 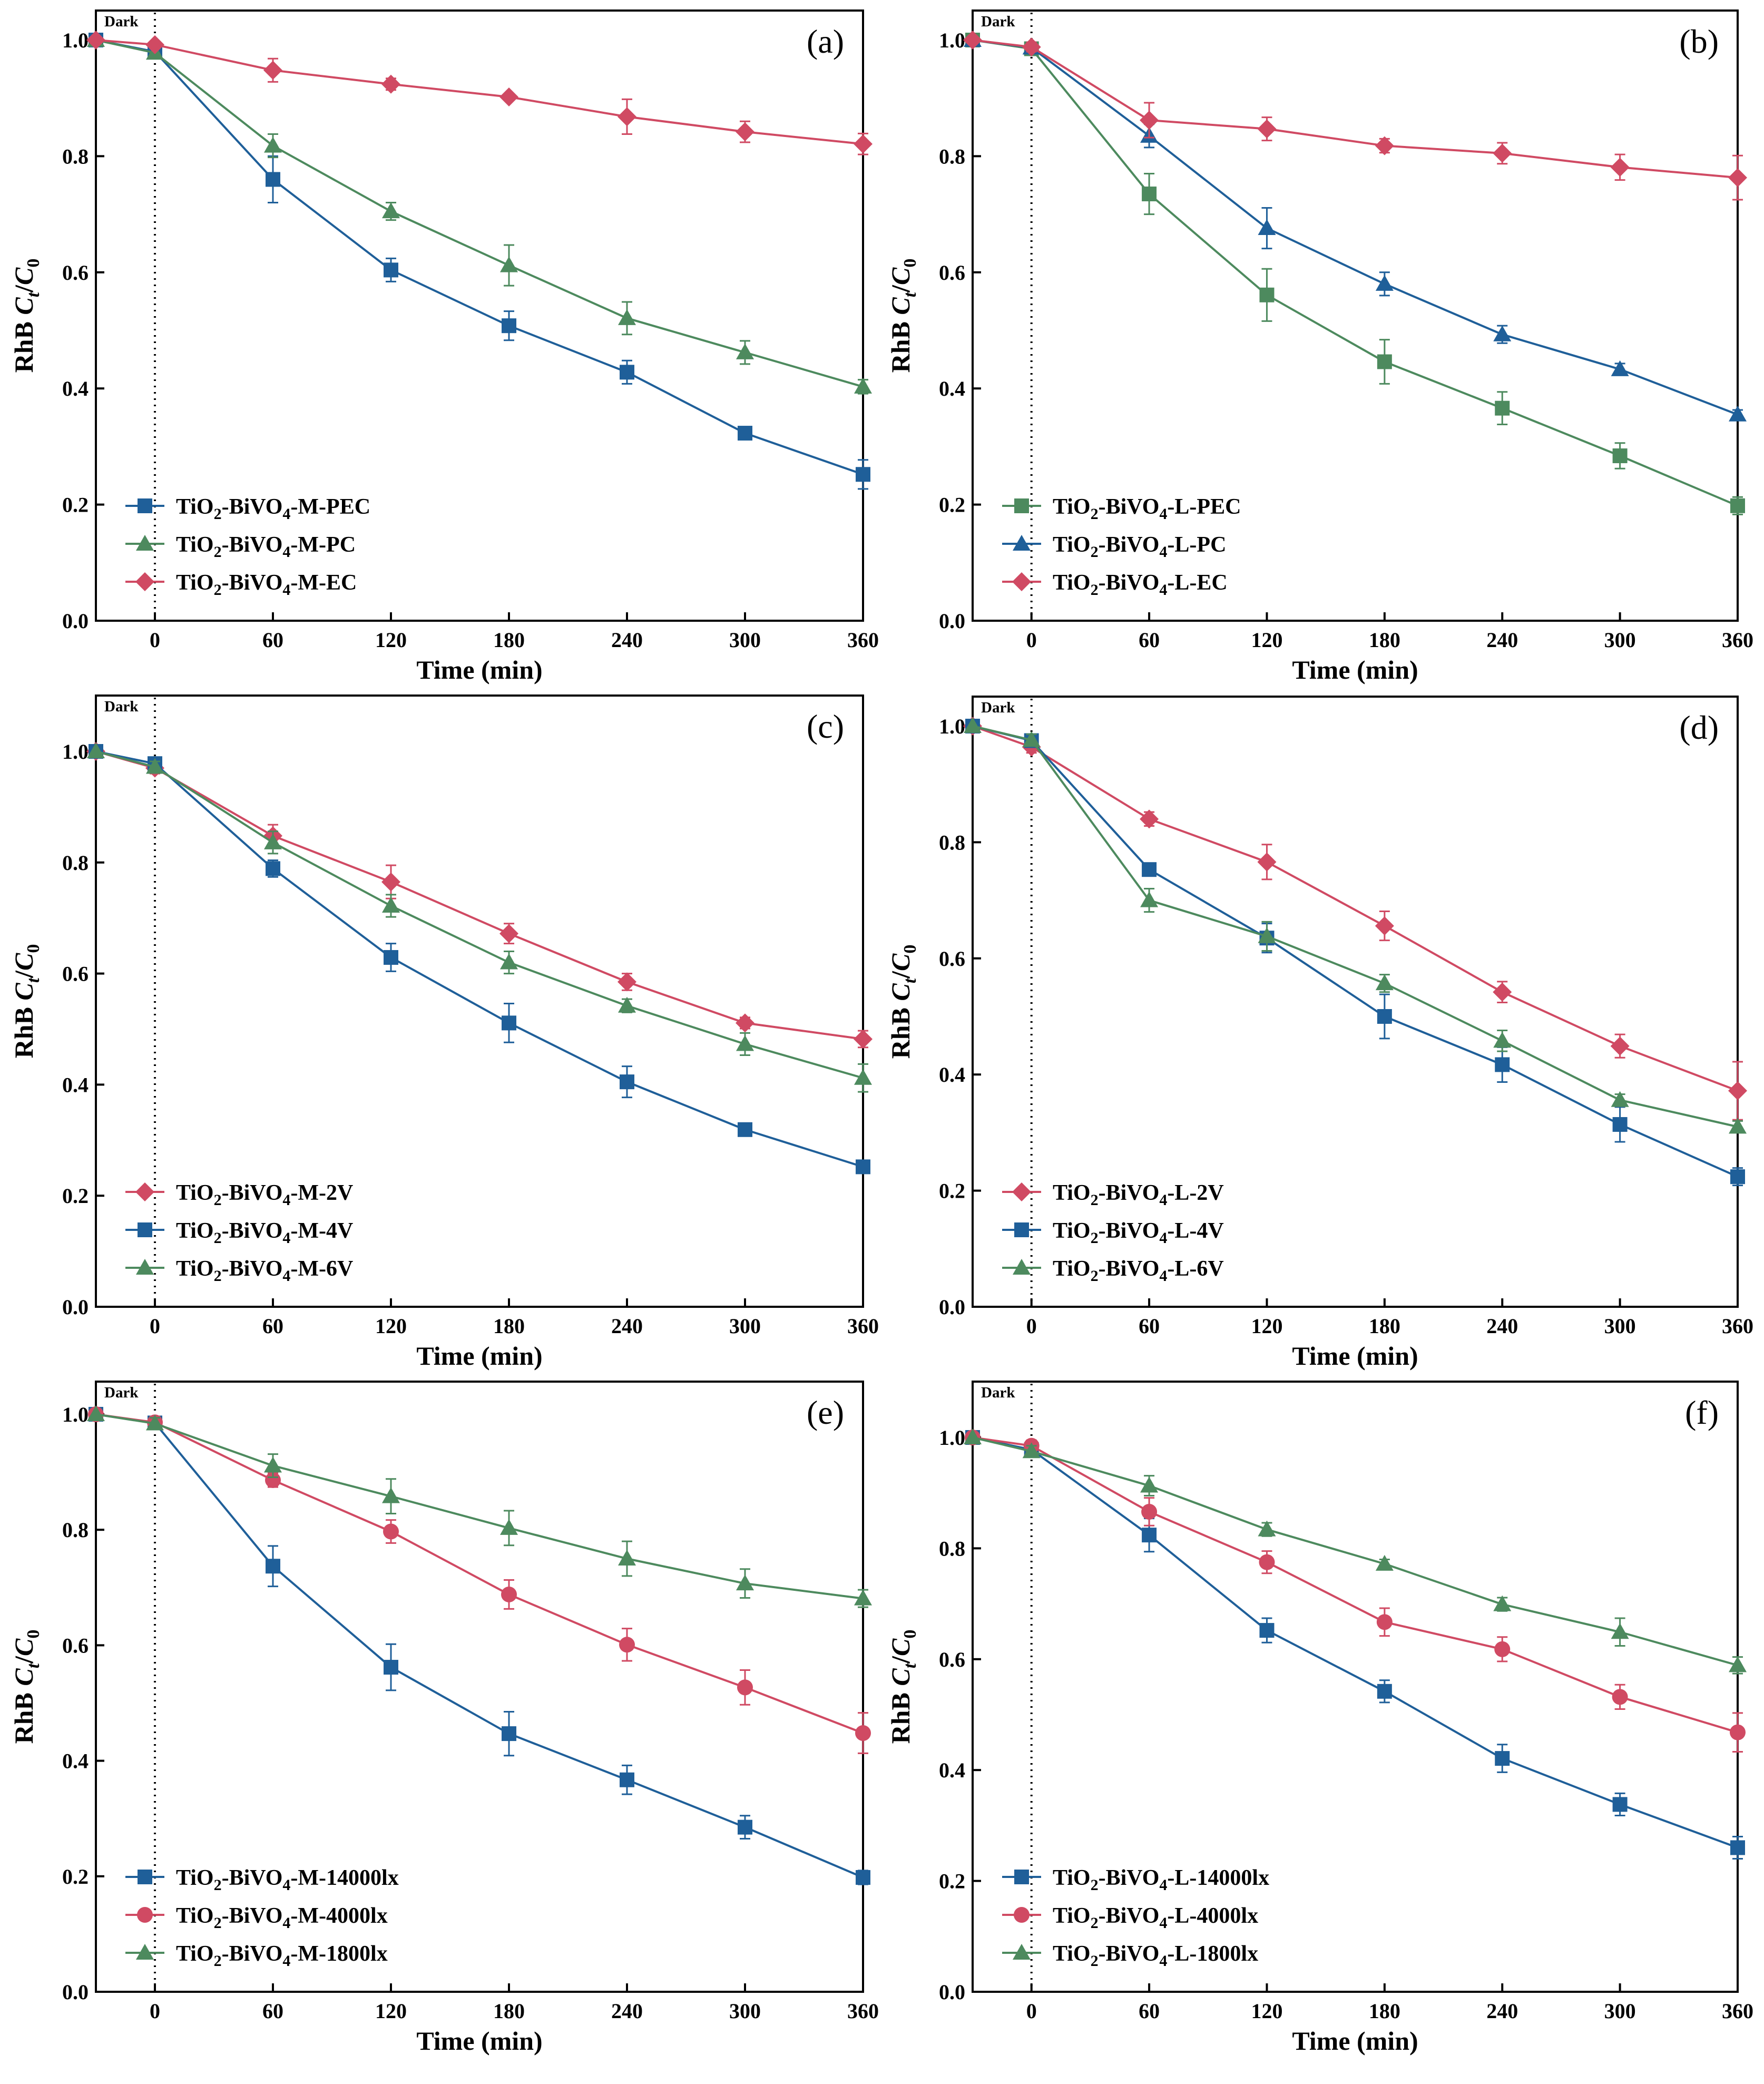 I want to click on x-tick-label: 60, so click(x=1149, y=640).